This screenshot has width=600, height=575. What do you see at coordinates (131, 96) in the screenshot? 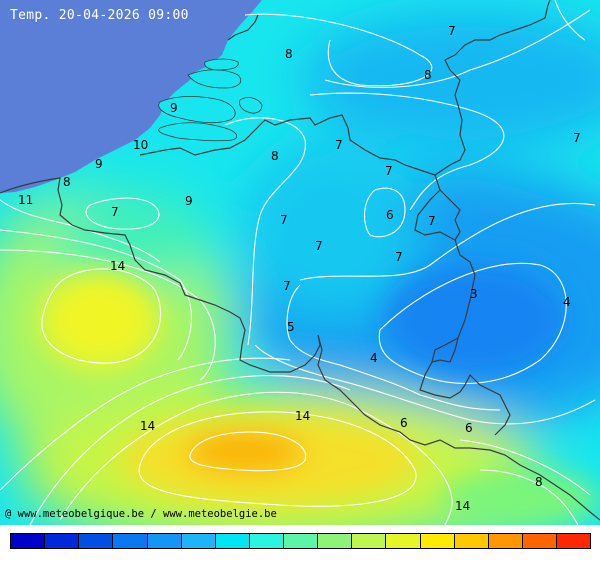
I see `north-sea` at bounding box center [131, 96].